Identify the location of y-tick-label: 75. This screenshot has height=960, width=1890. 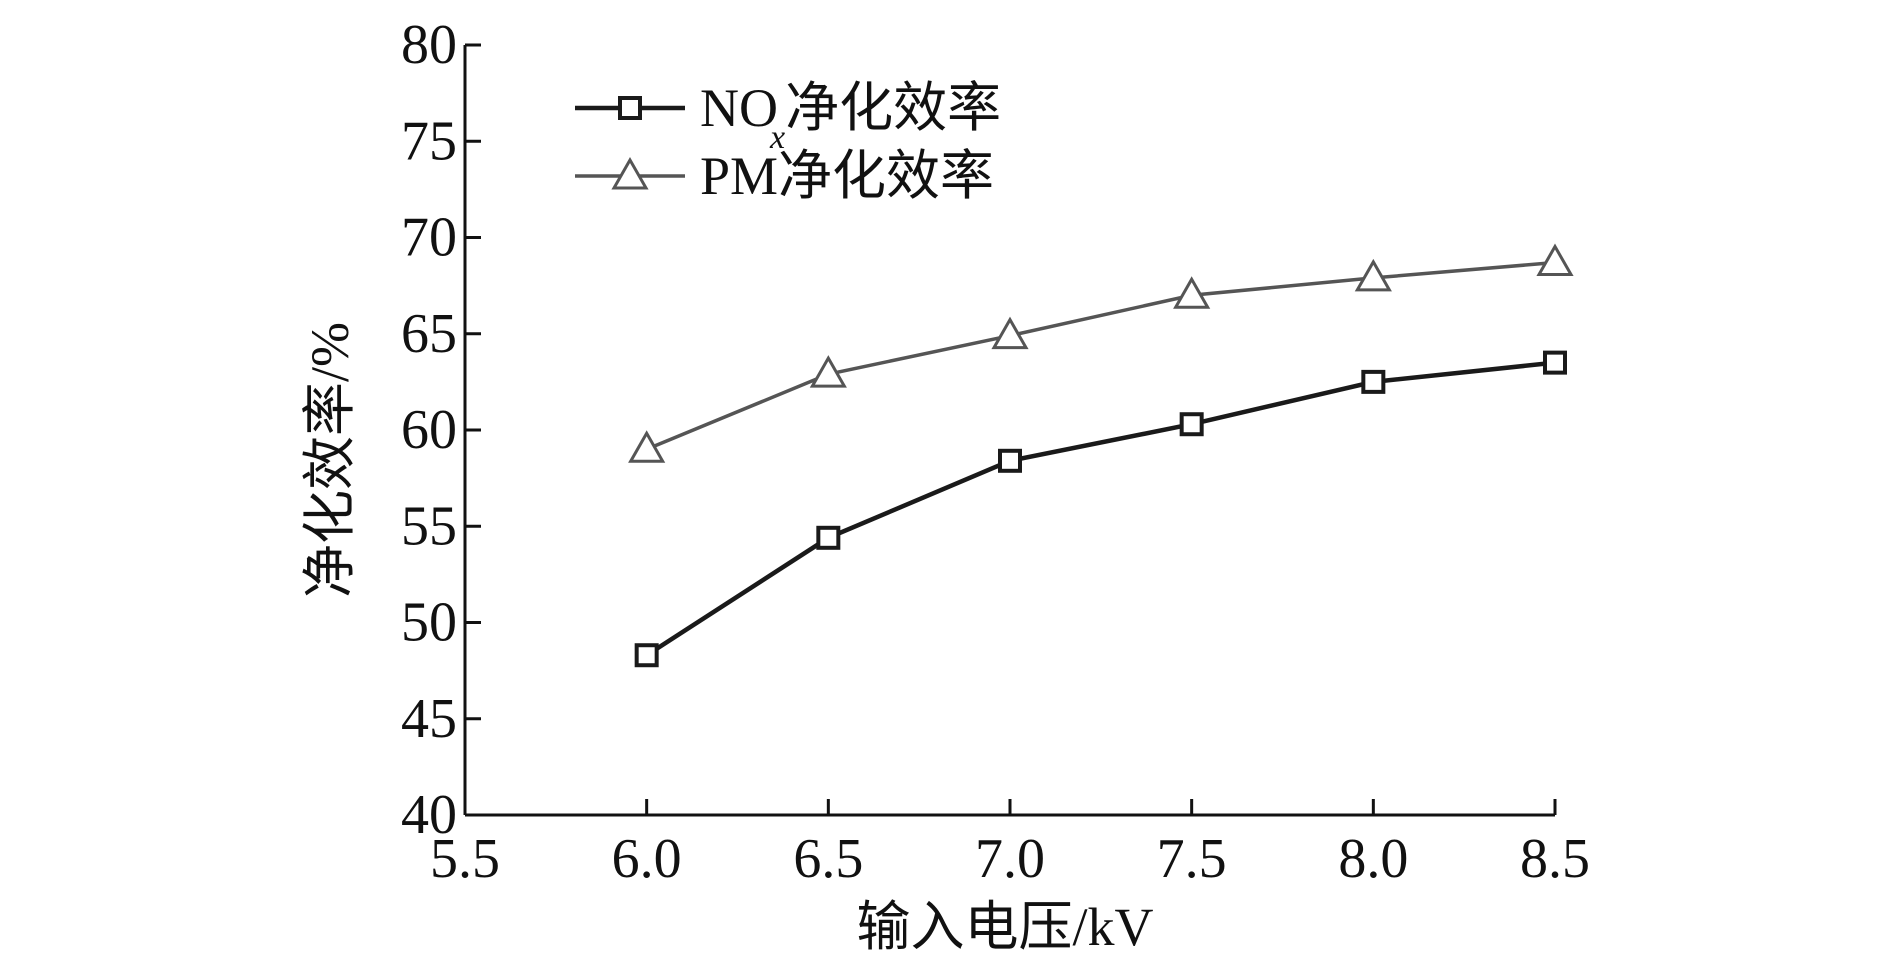
(429, 141).